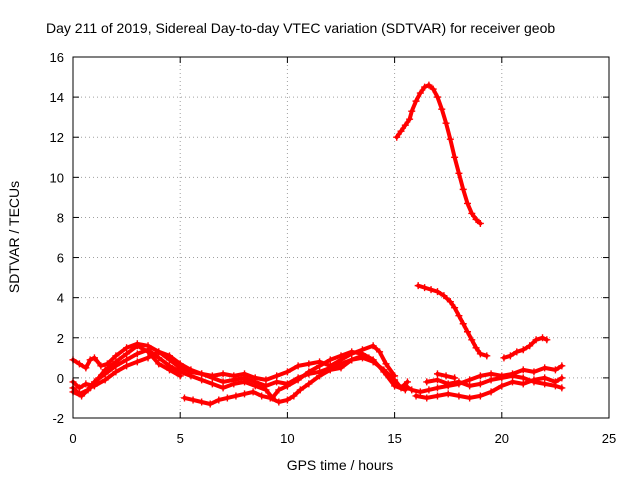  What do you see at coordinates (287, 438) in the screenshot?
I see `x-tick-label: 10` at bounding box center [287, 438].